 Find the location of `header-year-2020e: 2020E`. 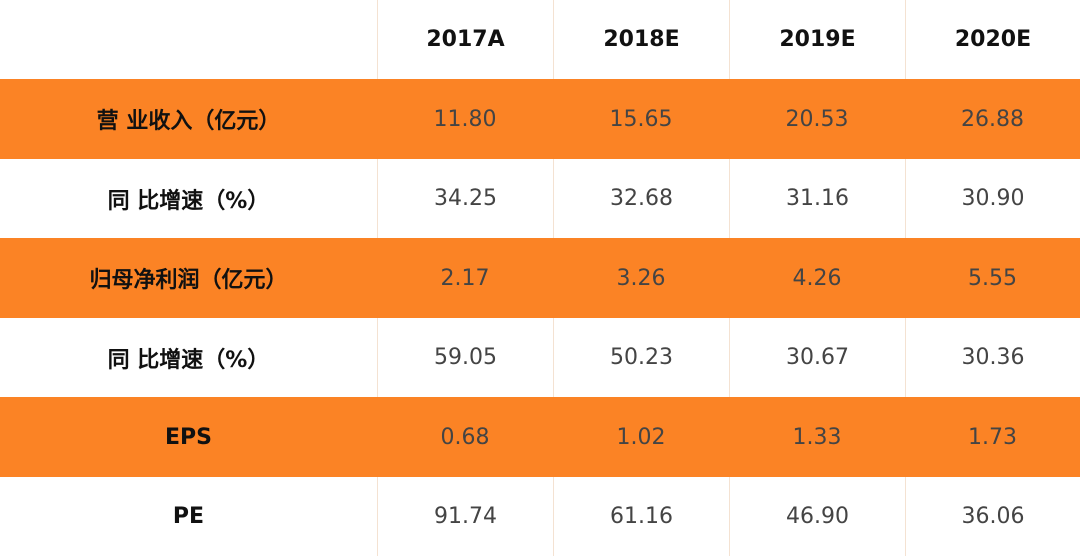

header-year-2020e: 2020E is located at coordinates (992, 39).